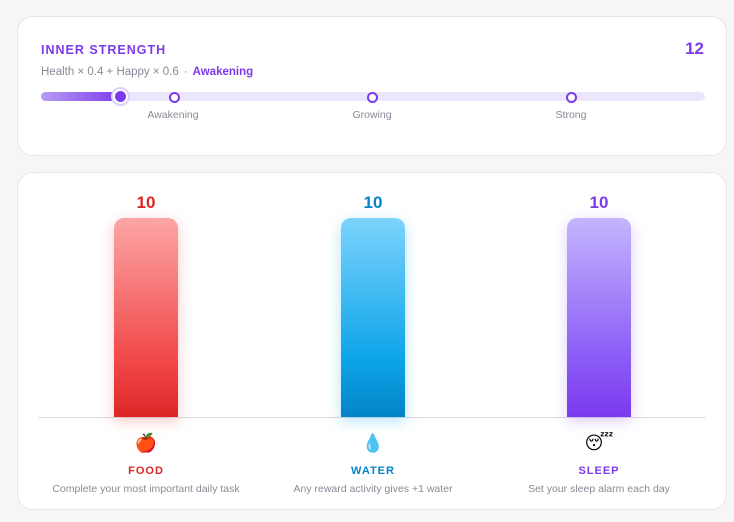  Describe the element at coordinates (373, 471) in the screenshot. I see `water-label: WATER` at that location.